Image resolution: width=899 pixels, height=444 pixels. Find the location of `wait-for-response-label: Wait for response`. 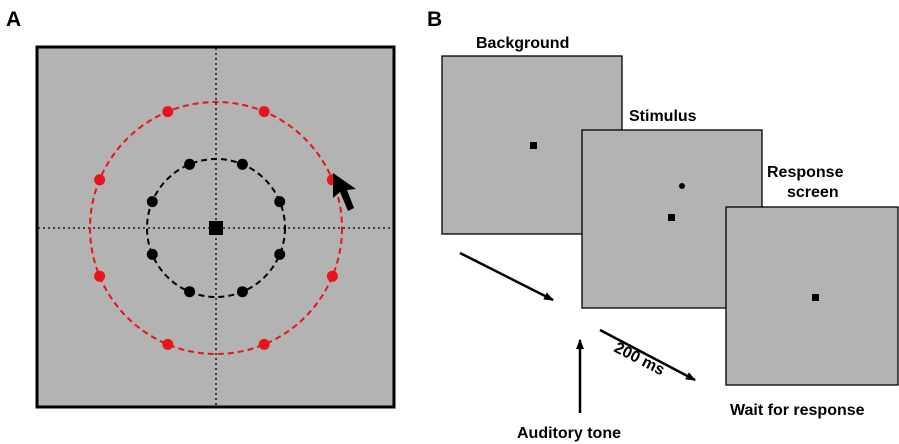

wait-for-response-label: Wait for response is located at coordinates (797, 410).